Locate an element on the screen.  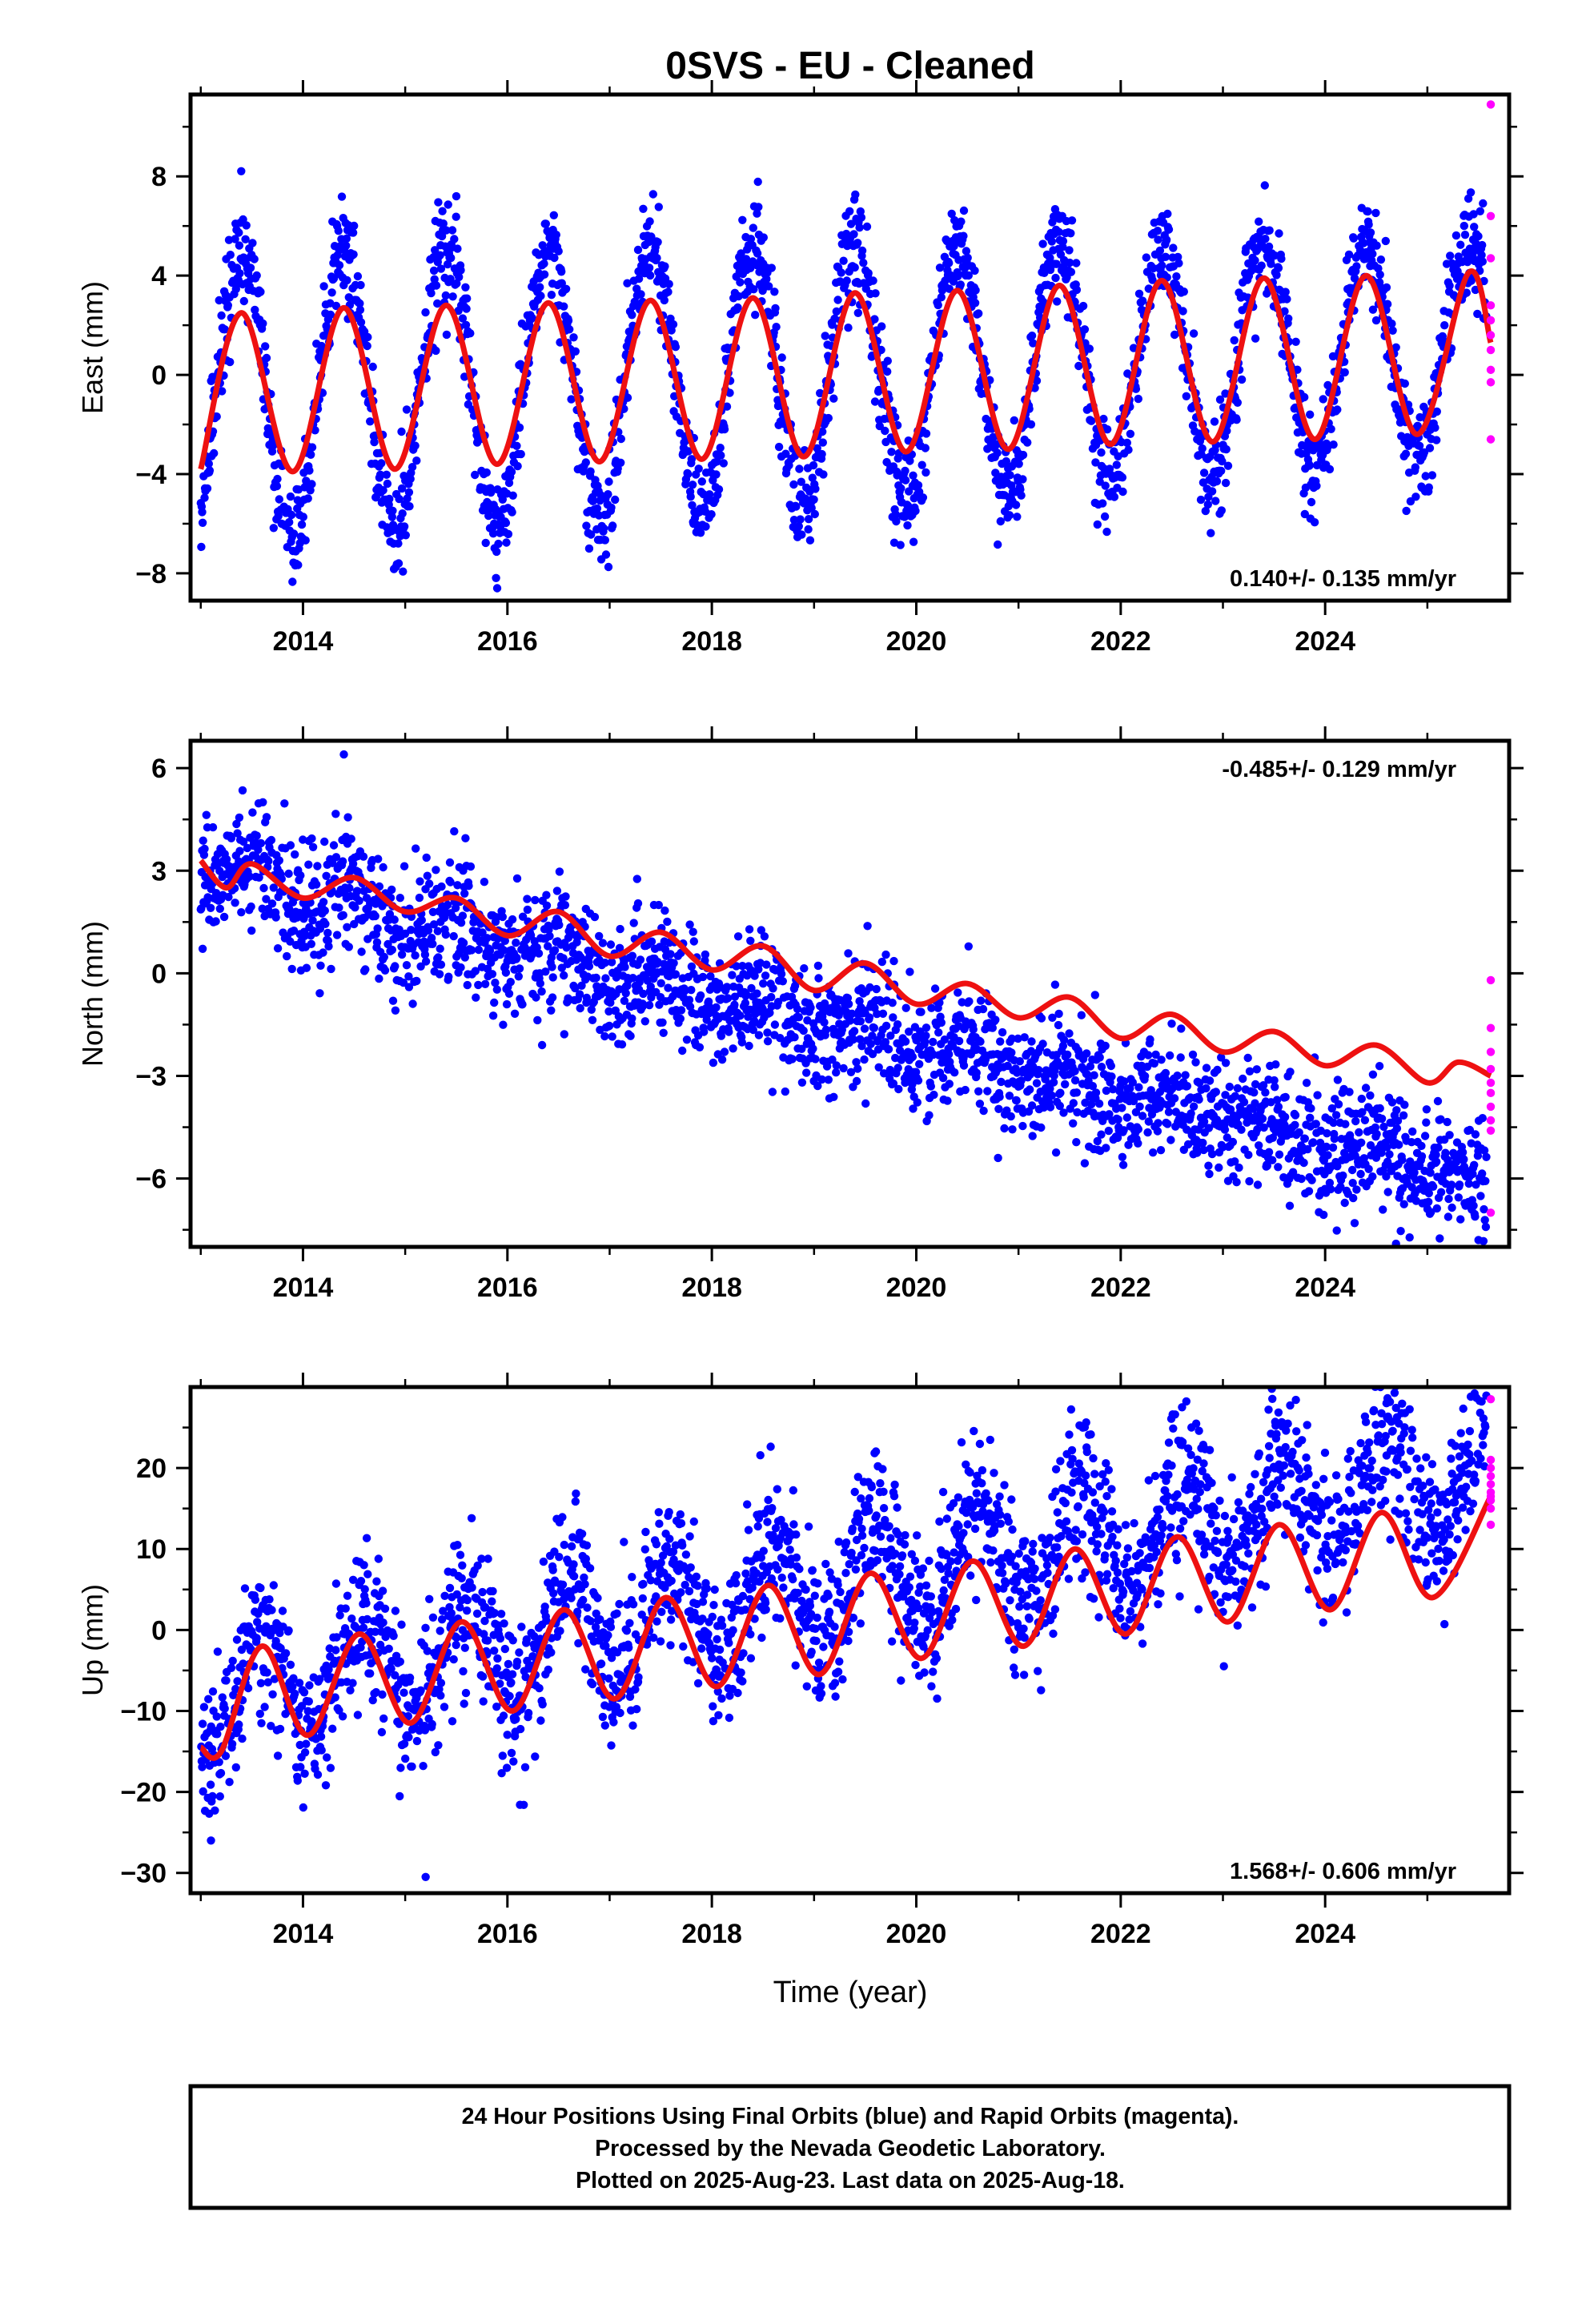
x-tick-label: 2018 is located at coordinates (711, 1288).